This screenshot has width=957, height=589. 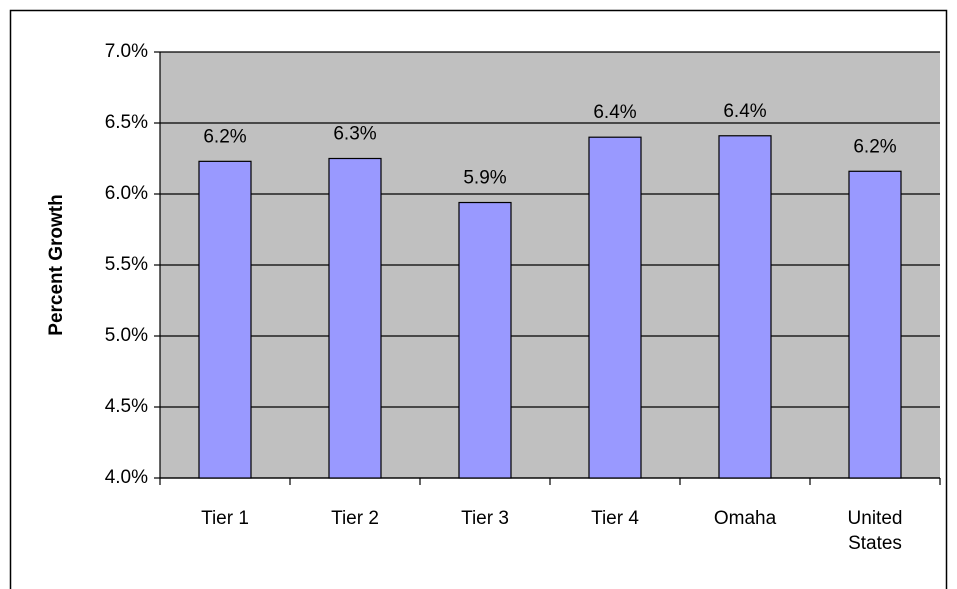 I want to click on y-tick-label: 5.5%, so click(x=126, y=264).